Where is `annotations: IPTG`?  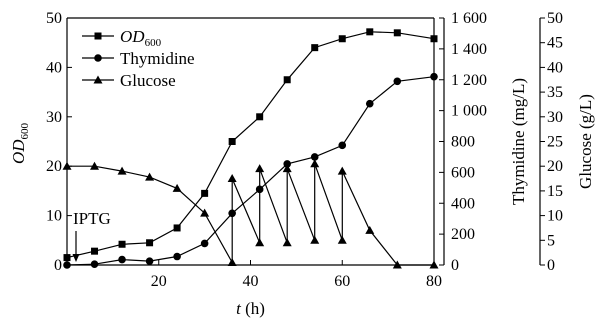
annotations: IPTG is located at coordinates (91, 235).